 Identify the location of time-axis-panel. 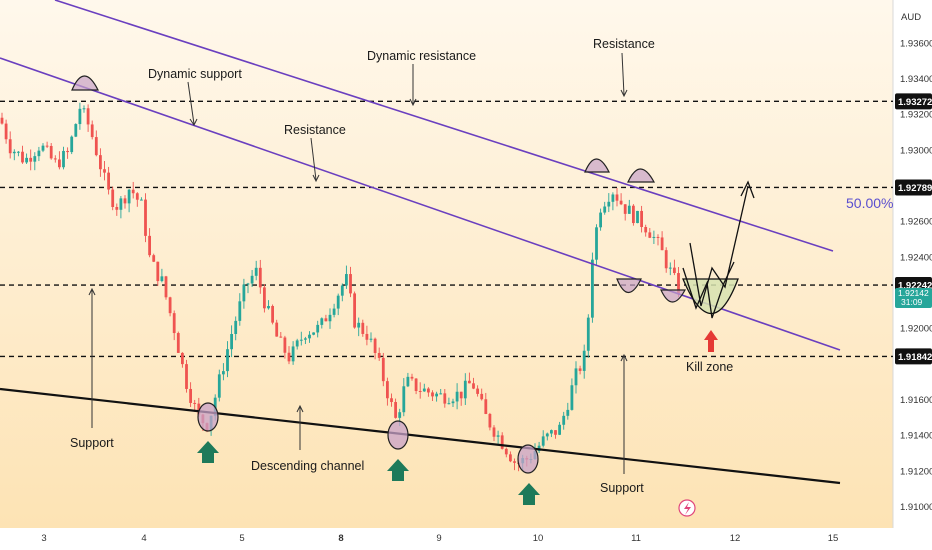
(466, 539).